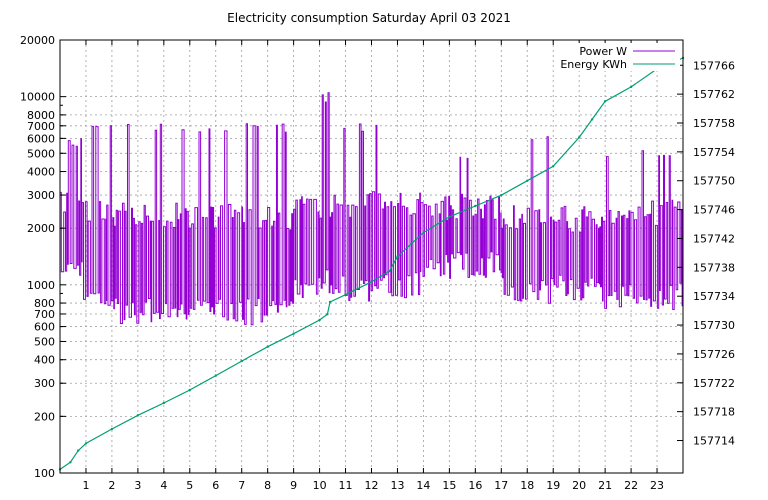 The height and width of the screenshot is (500, 768). What do you see at coordinates (714, 210) in the screenshot?
I see `y2-tick-label: 157746` at bounding box center [714, 210].